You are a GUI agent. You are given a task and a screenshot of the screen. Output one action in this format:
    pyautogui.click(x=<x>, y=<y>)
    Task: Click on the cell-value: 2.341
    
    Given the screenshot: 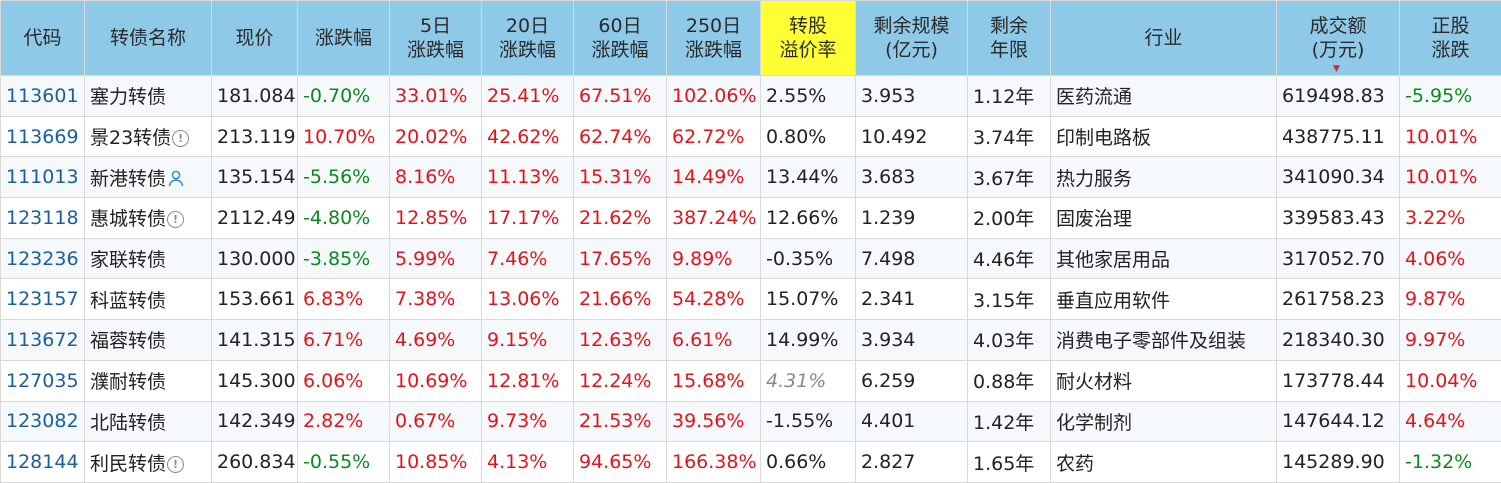 What is the action you would take?
    pyautogui.click(x=888, y=299)
    